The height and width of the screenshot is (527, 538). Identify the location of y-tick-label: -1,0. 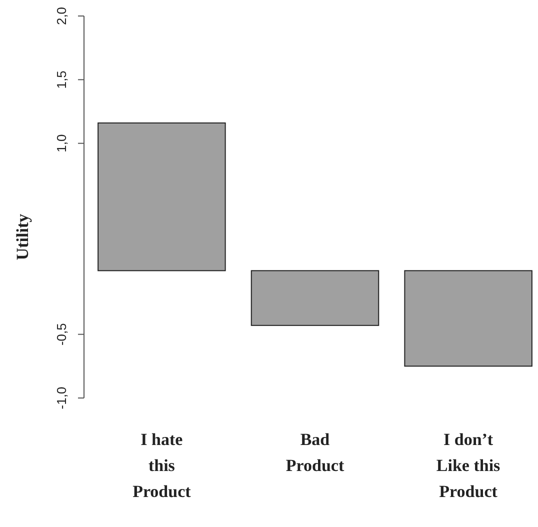
(61, 398).